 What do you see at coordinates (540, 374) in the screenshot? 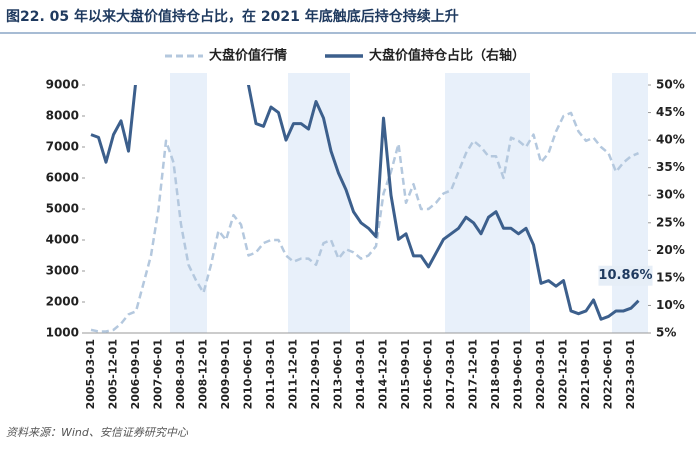
I see `x-tick-label: 2020-03-01` at bounding box center [540, 374].